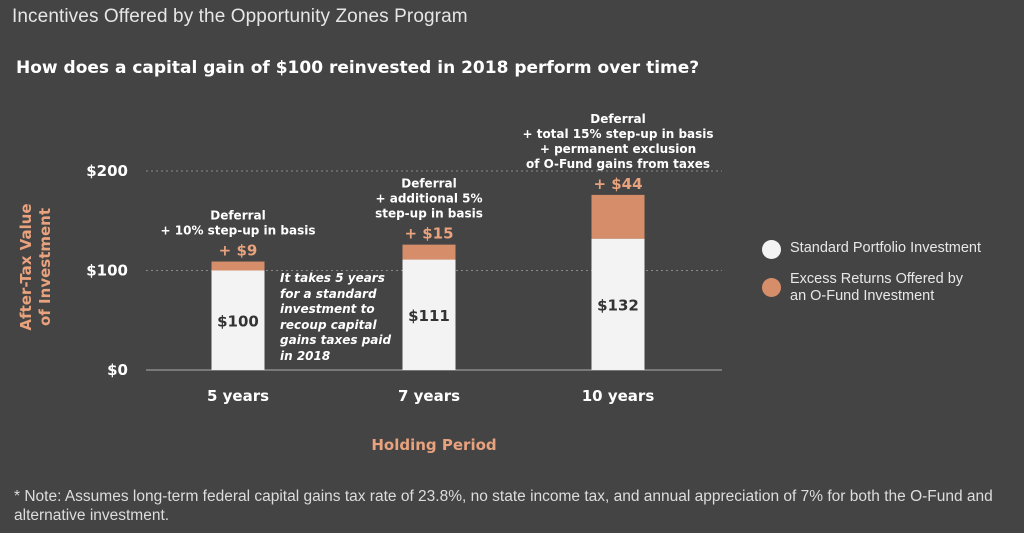 This screenshot has height=533, width=1024. Describe the element at coordinates (117, 370) in the screenshot. I see `y-tick-label: $0` at that location.